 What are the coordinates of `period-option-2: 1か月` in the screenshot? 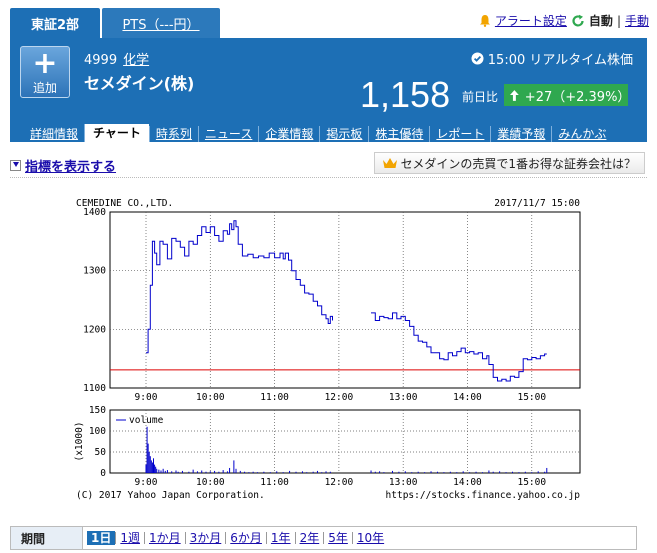 It's located at (164, 538).